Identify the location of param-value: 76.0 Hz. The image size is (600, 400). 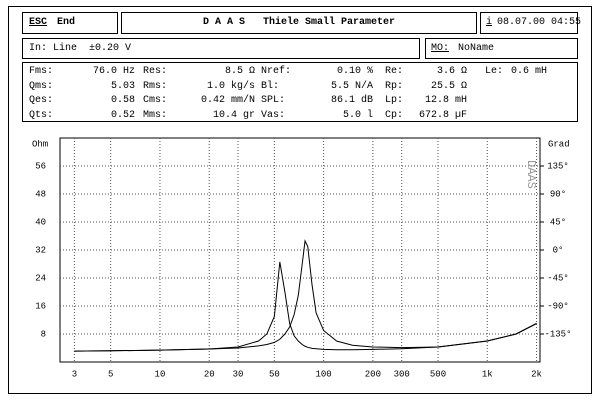
(113, 71).